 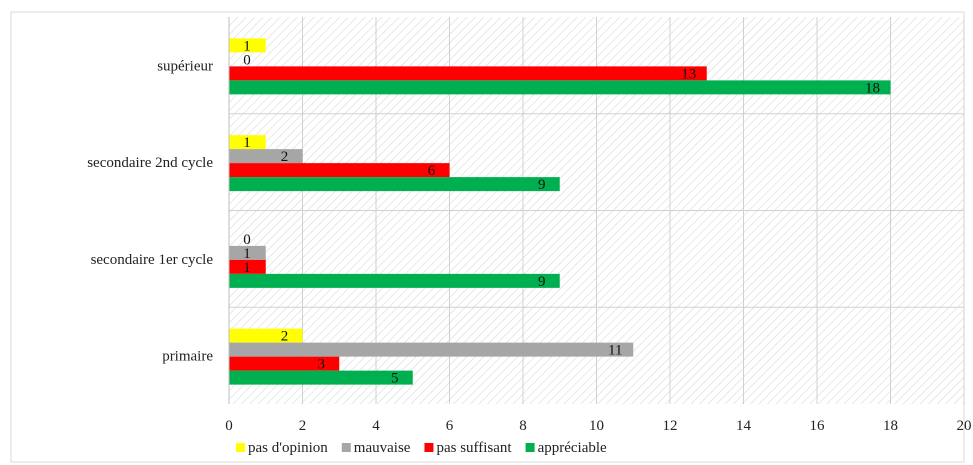 I want to click on legend-label: pas suffisant, so click(x=474, y=448).